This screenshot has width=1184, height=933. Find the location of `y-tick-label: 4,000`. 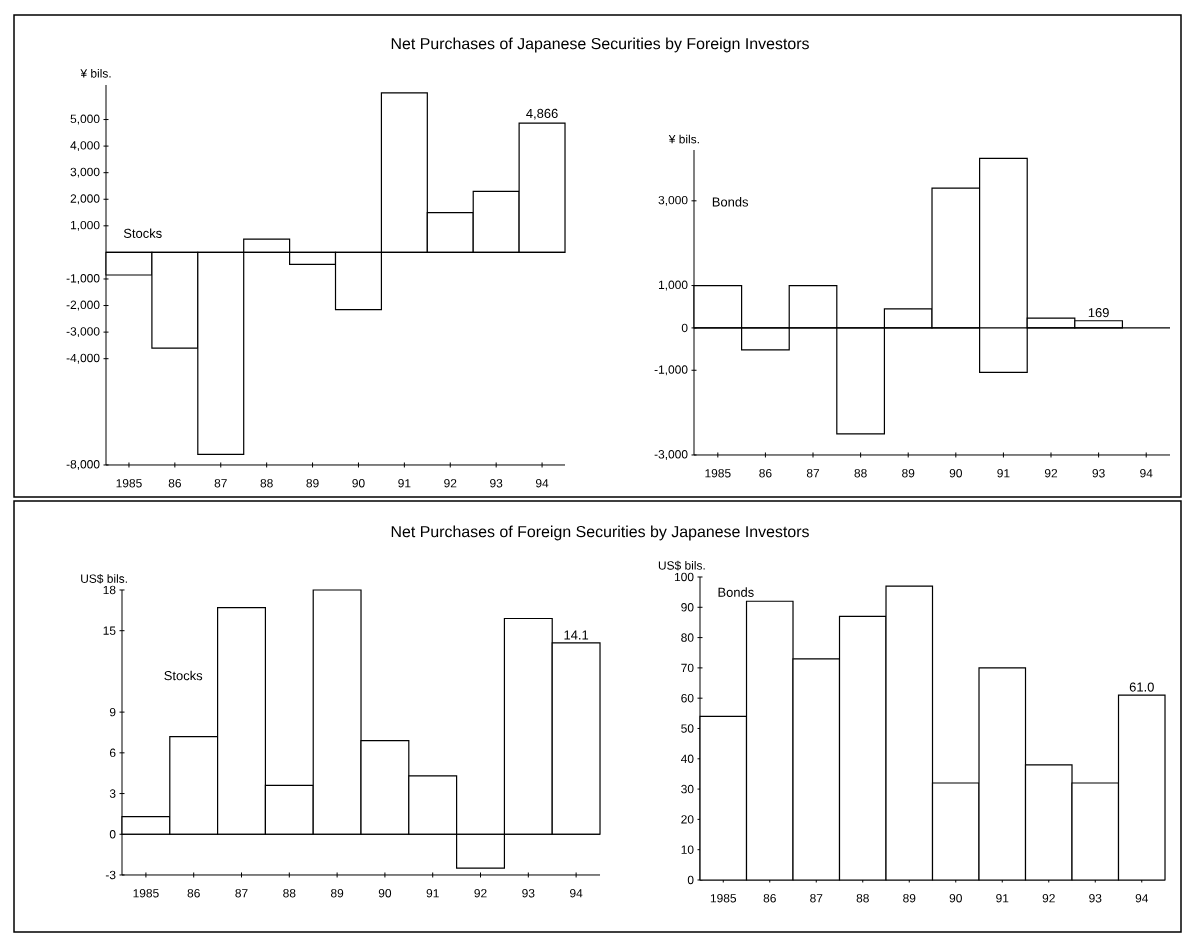

y-tick-label: 4,000 is located at coordinates (85, 146).